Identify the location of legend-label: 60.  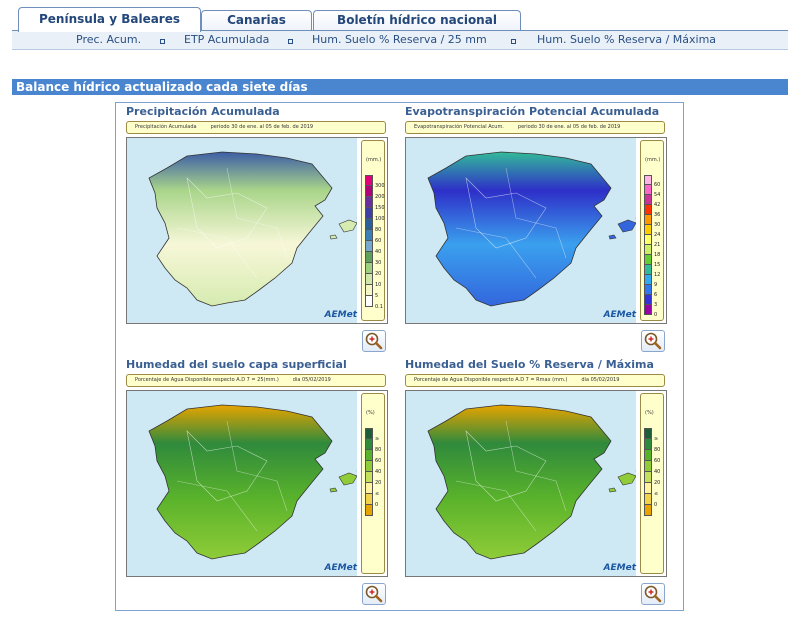
(378, 461).